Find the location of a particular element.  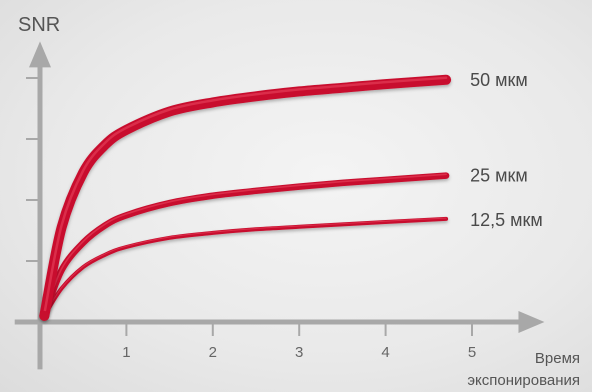

x-axis-title-line1: Время is located at coordinates (557, 358).